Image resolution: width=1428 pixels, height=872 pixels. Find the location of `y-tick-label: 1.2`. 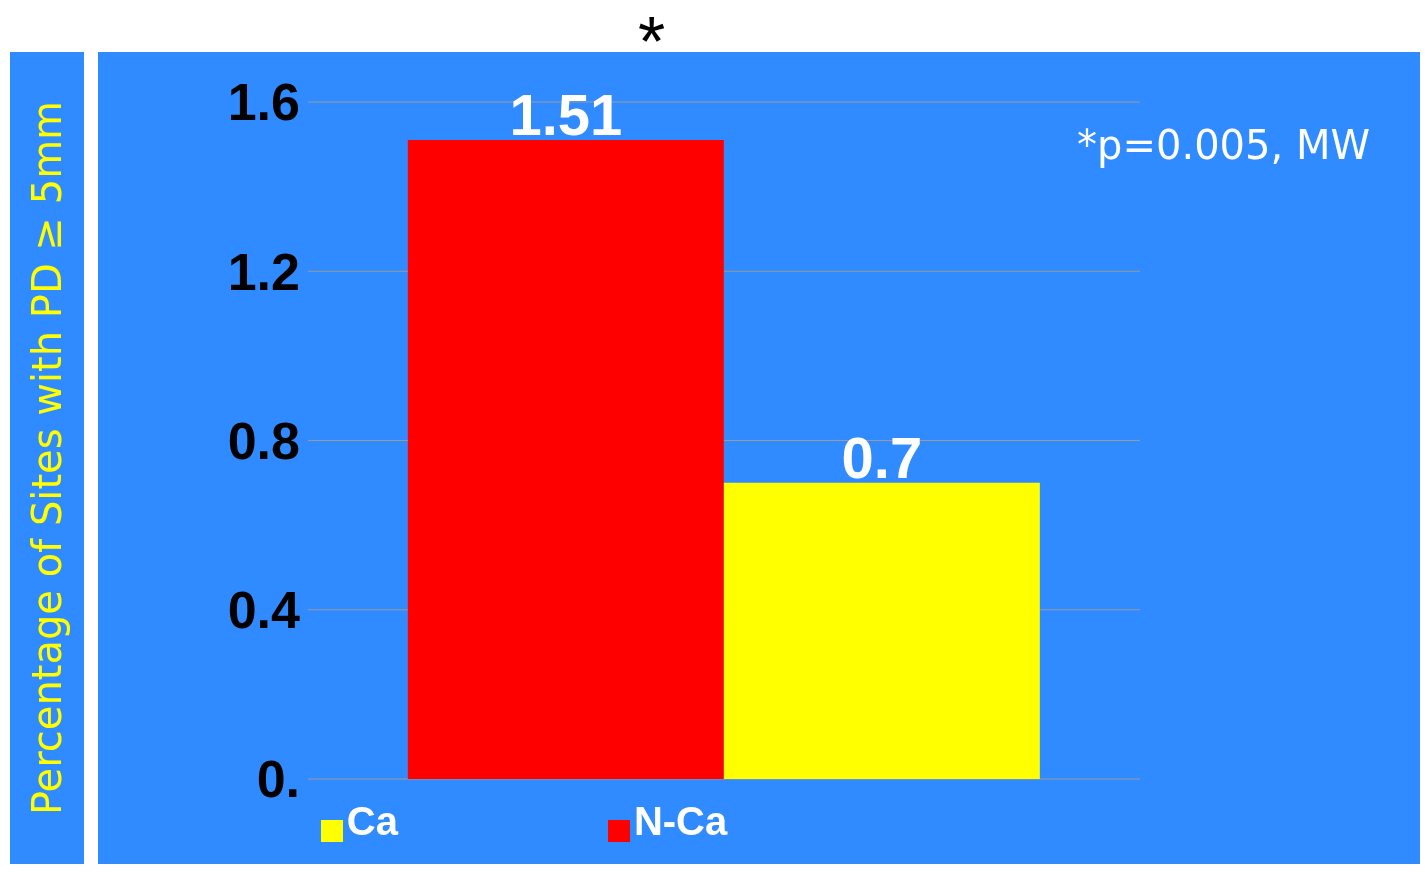

y-tick-label: 1.2 is located at coordinates (263, 271).